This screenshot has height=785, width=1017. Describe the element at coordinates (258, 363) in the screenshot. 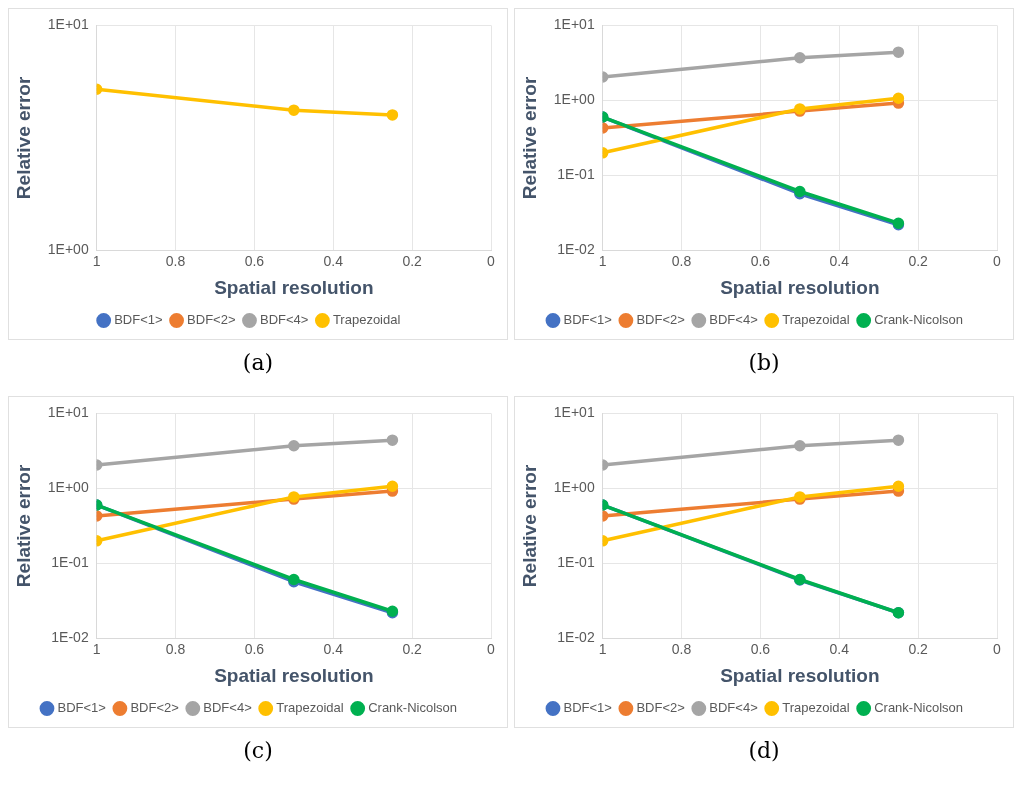

I see `text: (a)` at that location.